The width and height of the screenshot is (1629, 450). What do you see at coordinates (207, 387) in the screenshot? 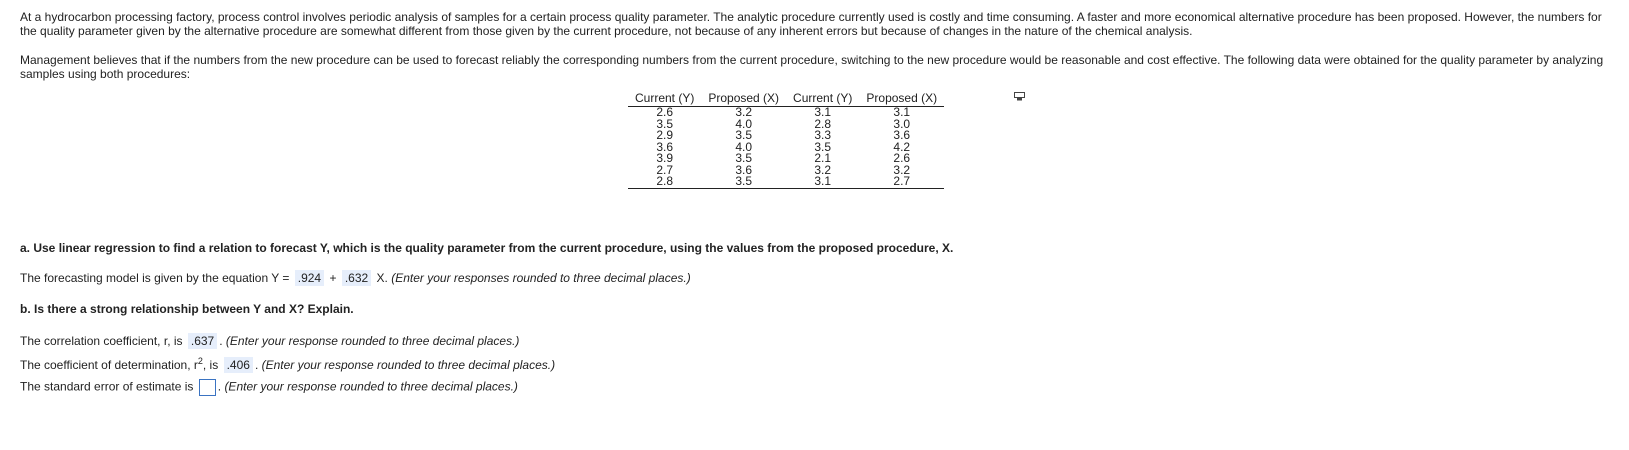
I see `standard-error-input` at bounding box center [207, 387].